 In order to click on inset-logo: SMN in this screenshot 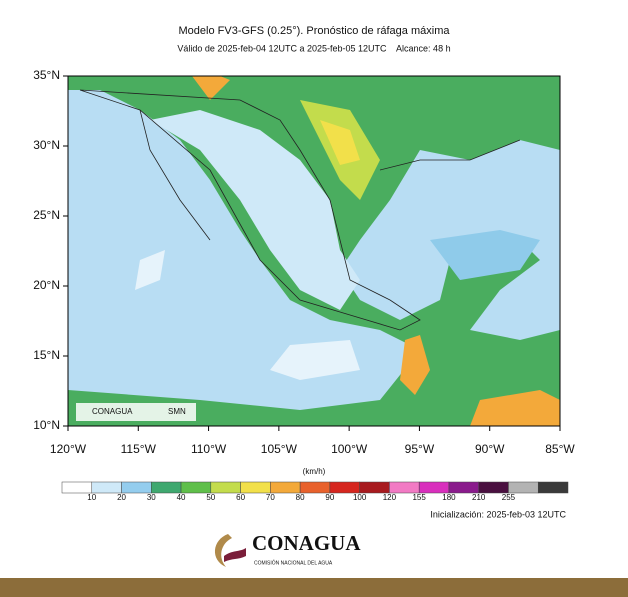, I will do `click(177, 411)`.